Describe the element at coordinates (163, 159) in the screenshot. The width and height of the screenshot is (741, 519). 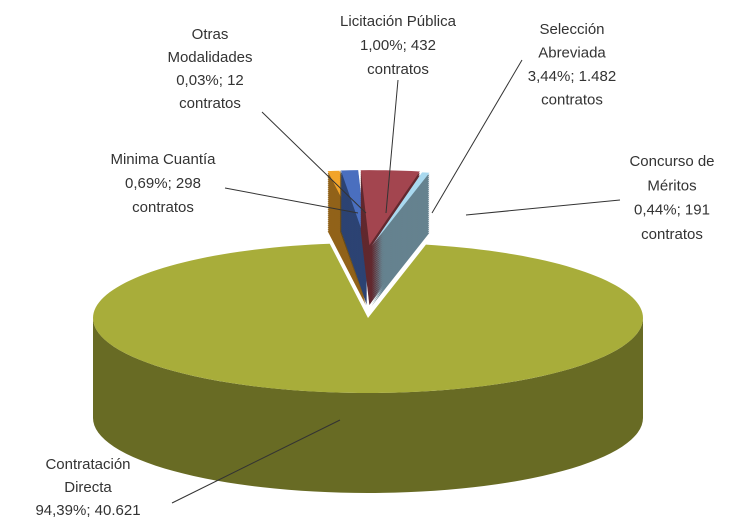
I see `slice-label: Minima Cuantía` at that location.